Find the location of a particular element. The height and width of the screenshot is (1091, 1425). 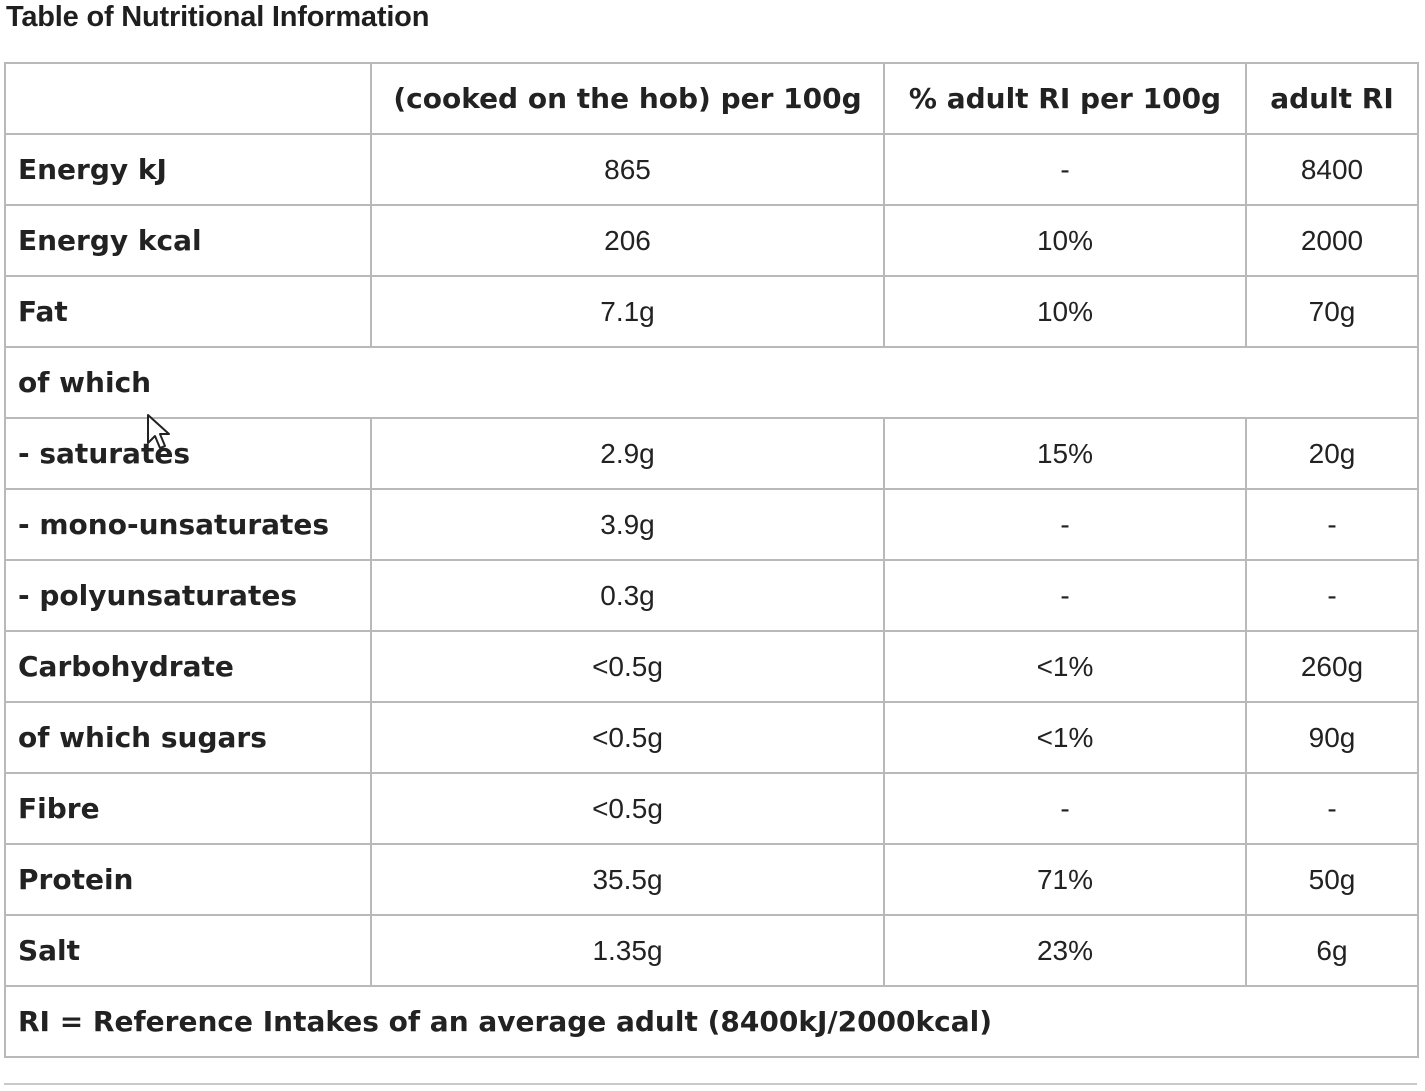

table-row: of which sugars <0.5g <1% 90g is located at coordinates (711, 737).